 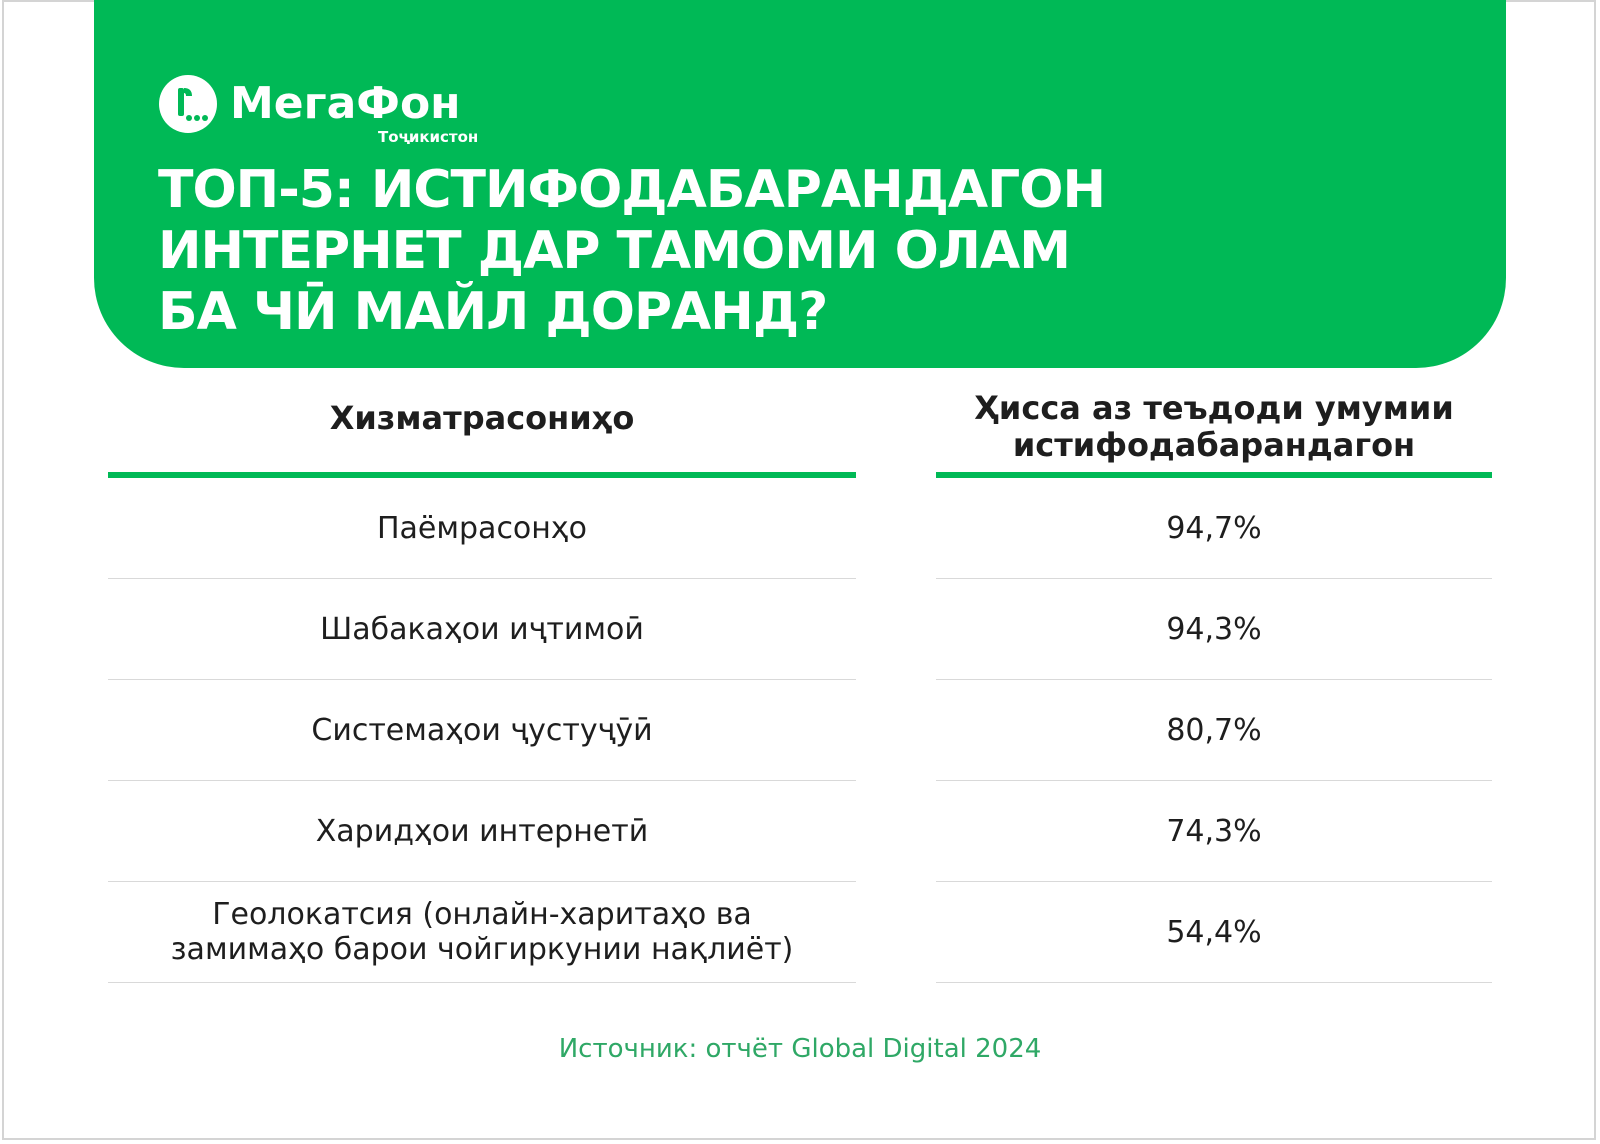 I want to click on column-header-services: Хизматрасониҳо, so click(x=482, y=418).